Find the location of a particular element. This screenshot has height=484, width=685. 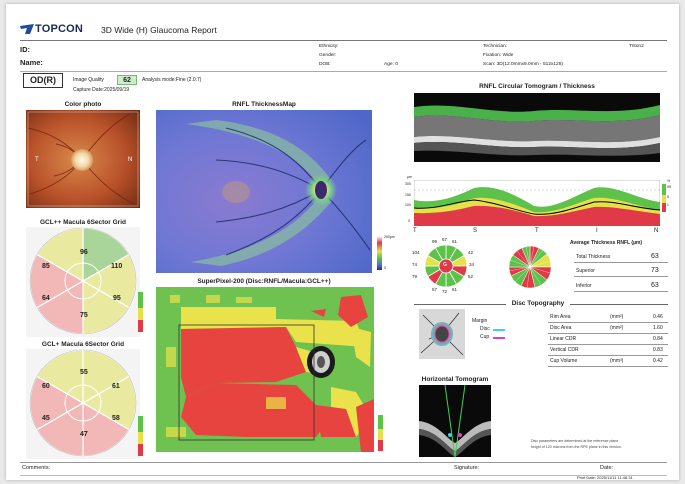

print-date: Print Date: 2025/11/11 11:46:31 is located at coordinates (605, 477).